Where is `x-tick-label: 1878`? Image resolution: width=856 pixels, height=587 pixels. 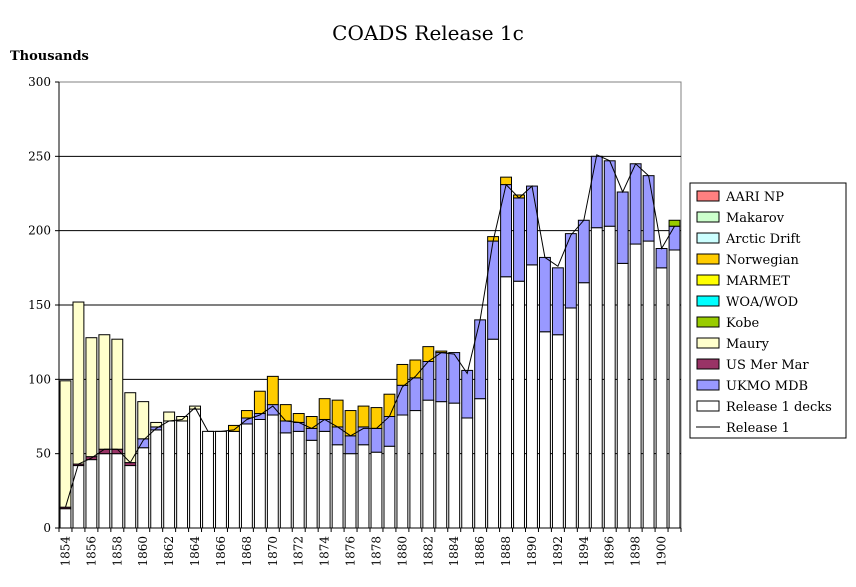
x-tick-label: 1878 is located at coordinates (376, 551).